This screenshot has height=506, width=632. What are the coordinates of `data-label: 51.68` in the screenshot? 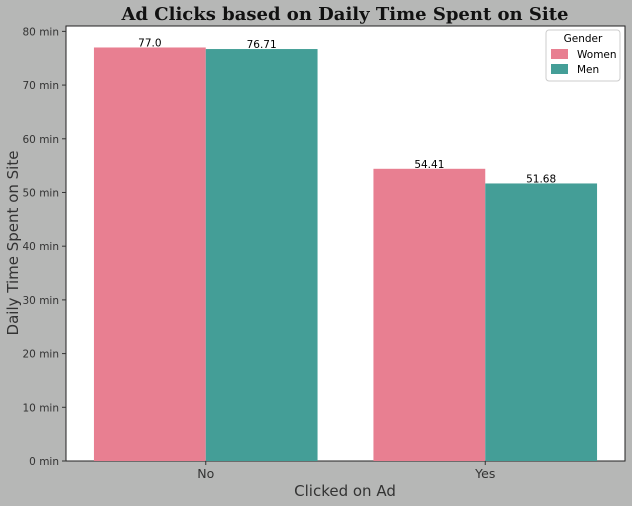 It's located at (541, 179).